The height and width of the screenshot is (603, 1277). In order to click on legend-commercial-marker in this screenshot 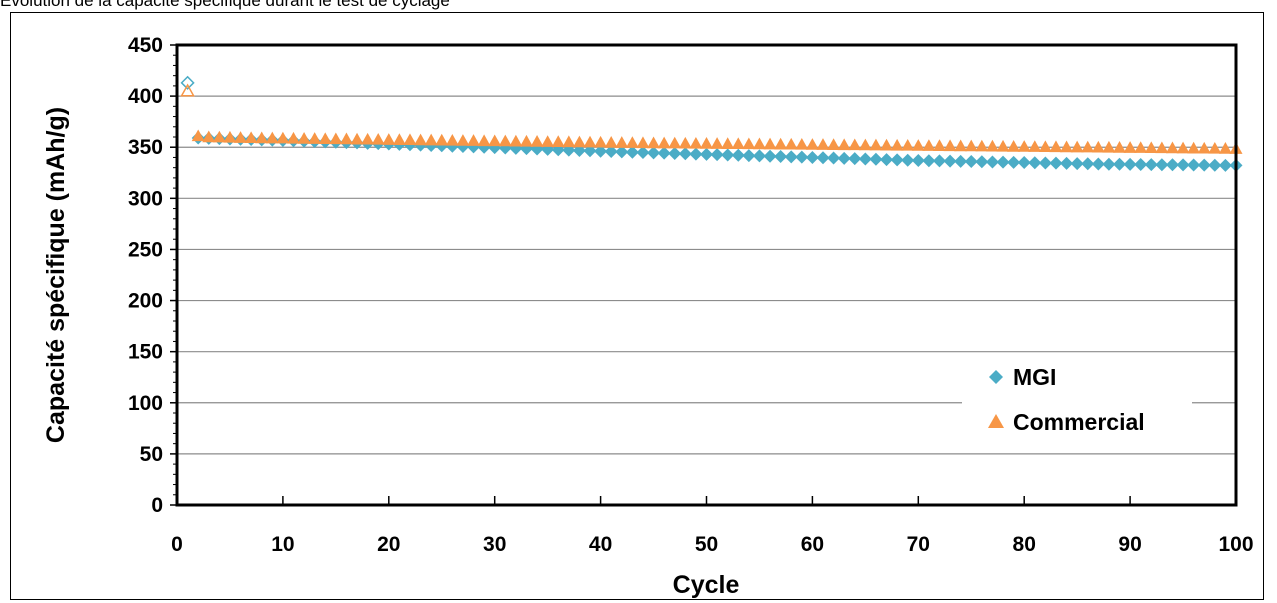, I will do `click(996, 421)`.